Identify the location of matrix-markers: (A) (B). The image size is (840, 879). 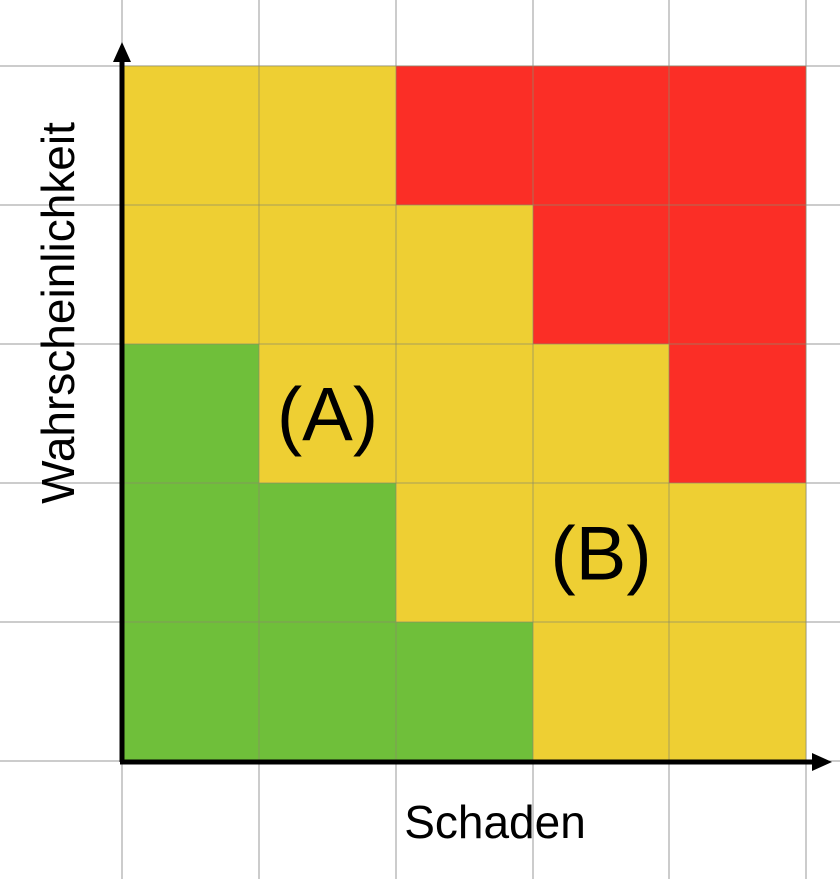
(464, 485).